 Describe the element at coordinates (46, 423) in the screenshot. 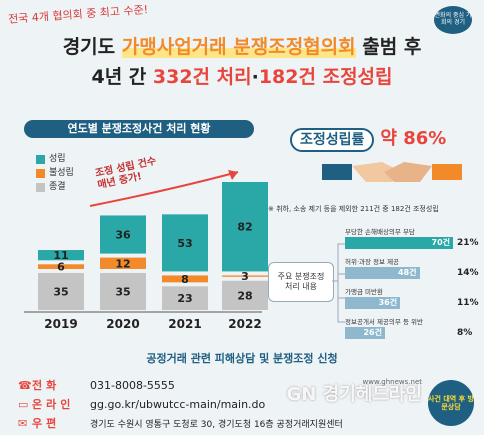

I see `contact-mail-key: 우편` at that location.